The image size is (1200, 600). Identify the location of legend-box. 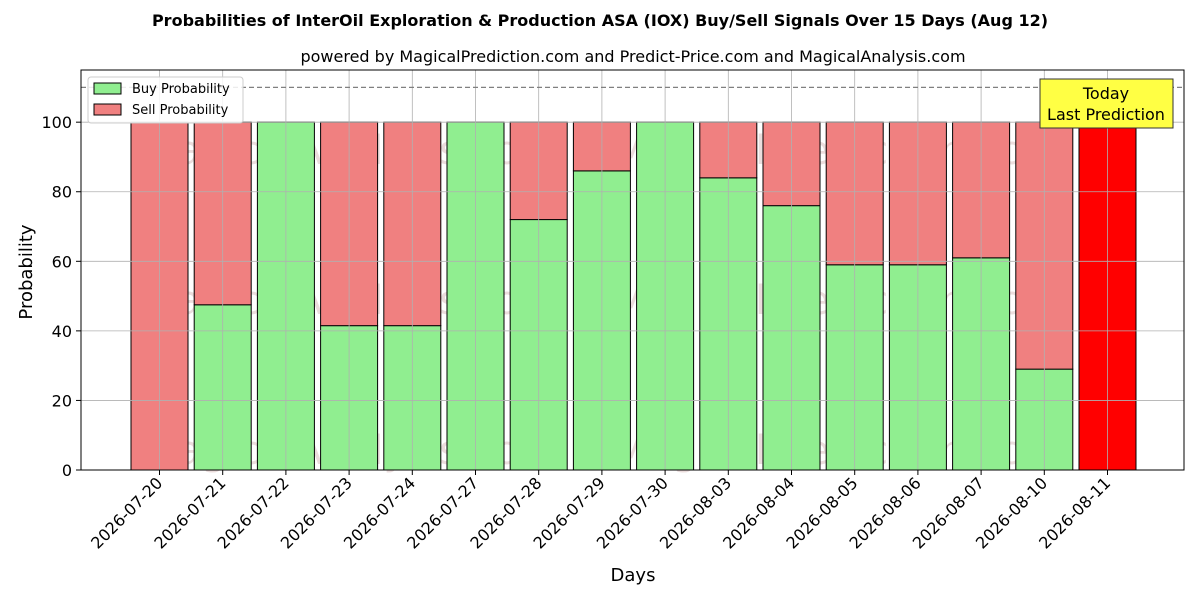
(165, 100).